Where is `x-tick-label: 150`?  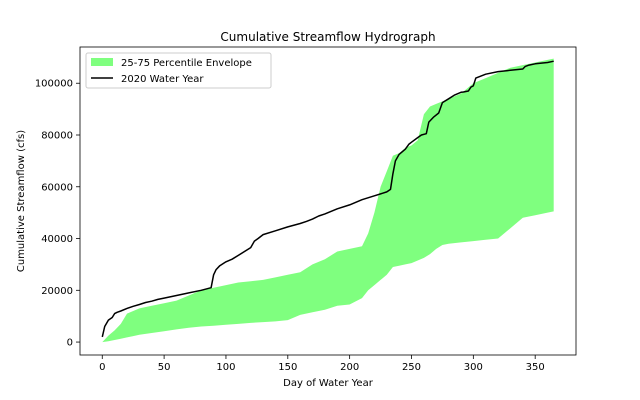
x-tick-label: 150 is located at coordinates (287, 367).